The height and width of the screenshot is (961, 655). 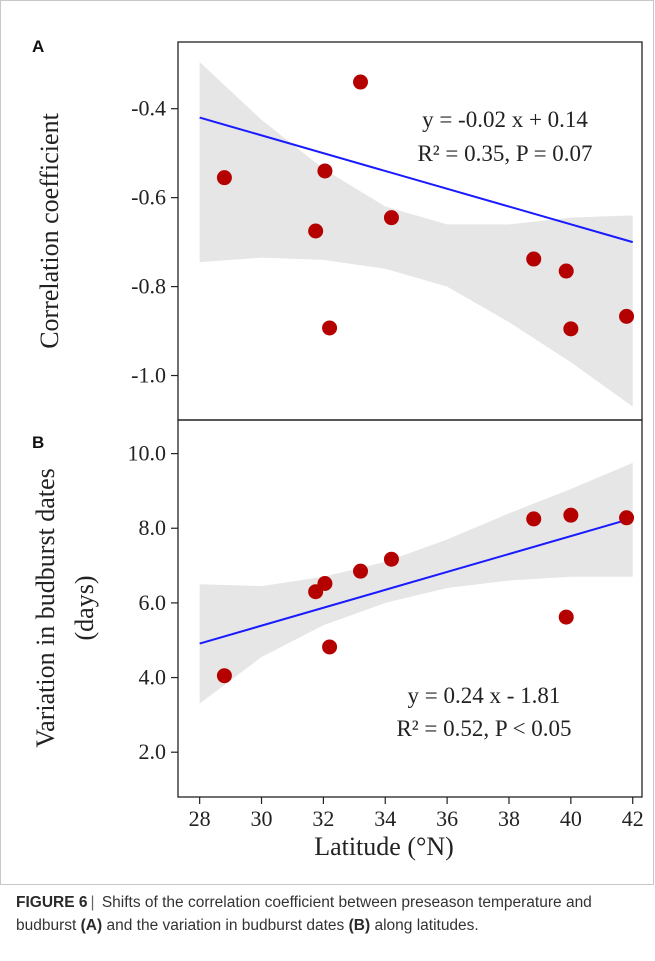 What do you see at coordinates (483, 728) in the screenshot?
I see `panel-b-equation-line2: R² = 0.52, P < 0.05` at bounding box center [483, 728].